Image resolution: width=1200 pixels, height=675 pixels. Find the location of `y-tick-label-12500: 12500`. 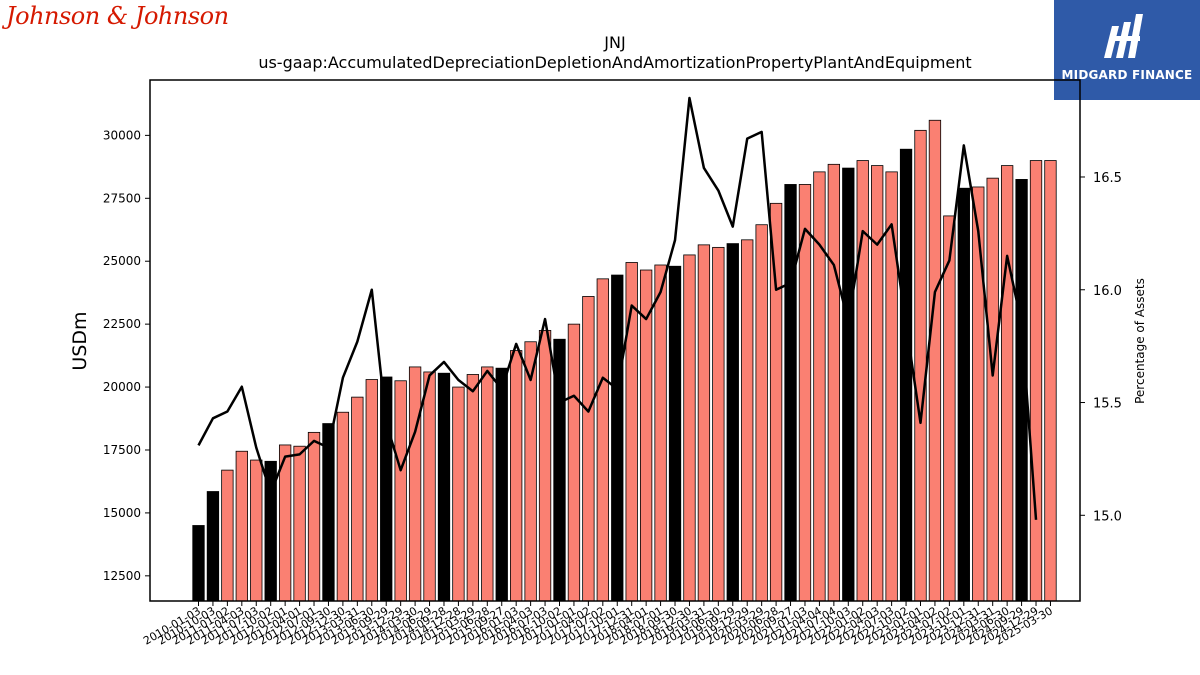

y-tick-label-12500: 12500 is located at coordinates (122, 576).